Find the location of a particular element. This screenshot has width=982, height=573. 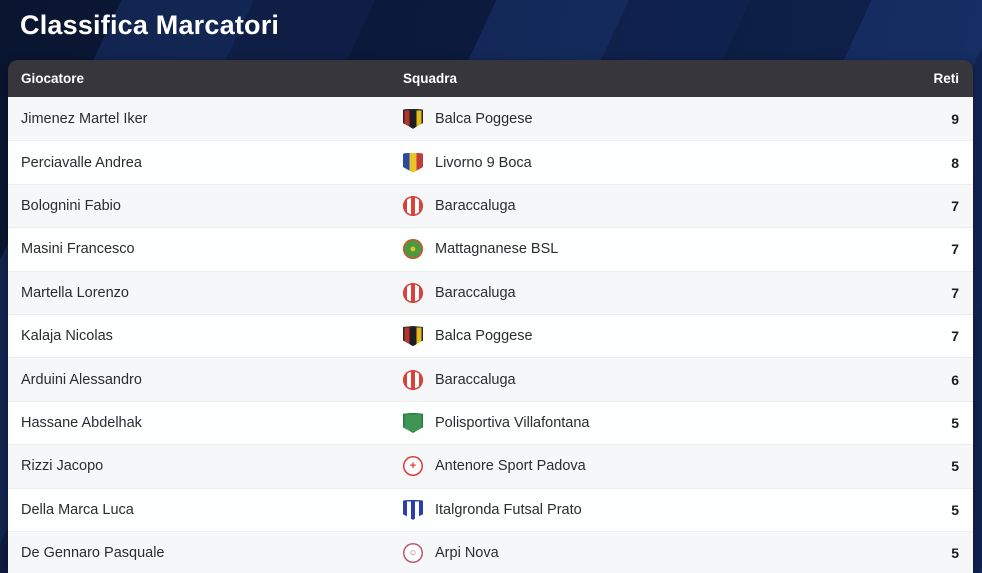

team-badge-icon: + is located at coordinates (413, 466).